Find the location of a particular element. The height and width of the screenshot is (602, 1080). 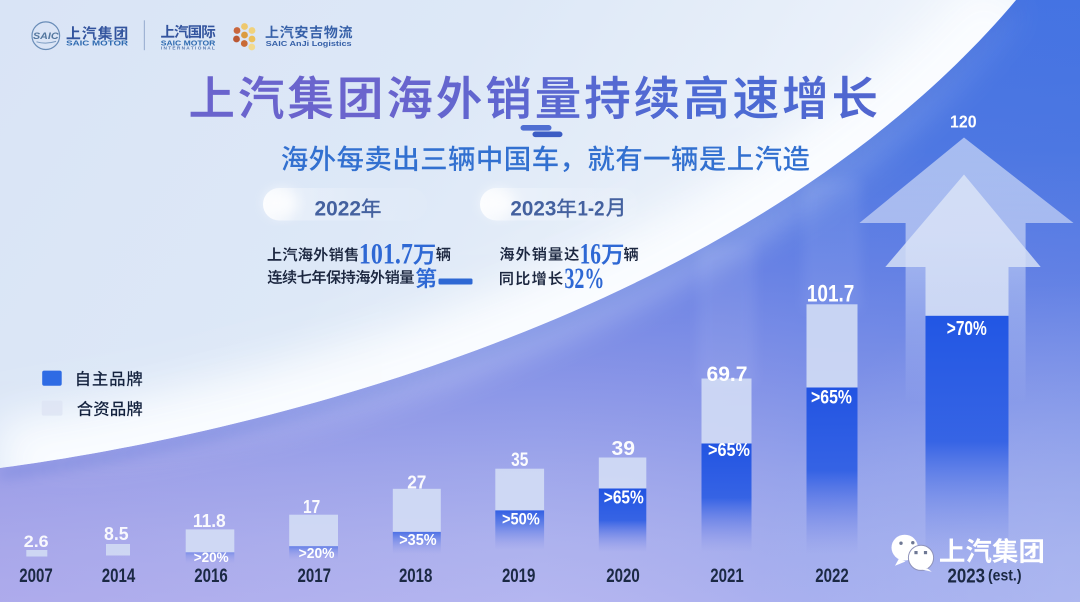

svg-text: 2018 is located at coordinates (416, 576).